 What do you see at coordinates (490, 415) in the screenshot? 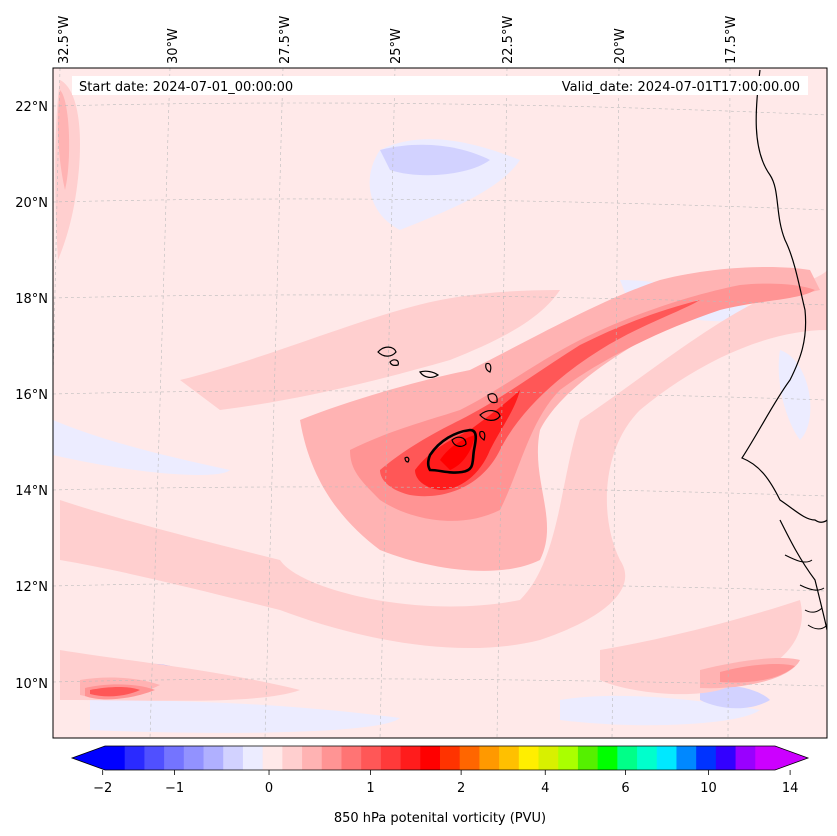
I see `island-maio` at bounding box center [490, 415].